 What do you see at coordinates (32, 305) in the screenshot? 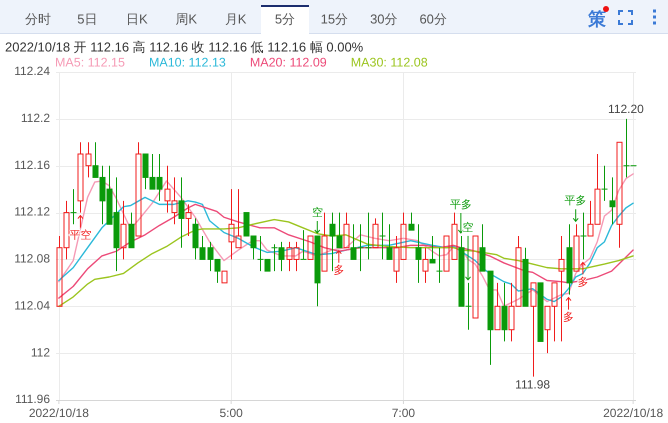
I see `y-tick-label: 112.04` at bounding box center [32, 305].